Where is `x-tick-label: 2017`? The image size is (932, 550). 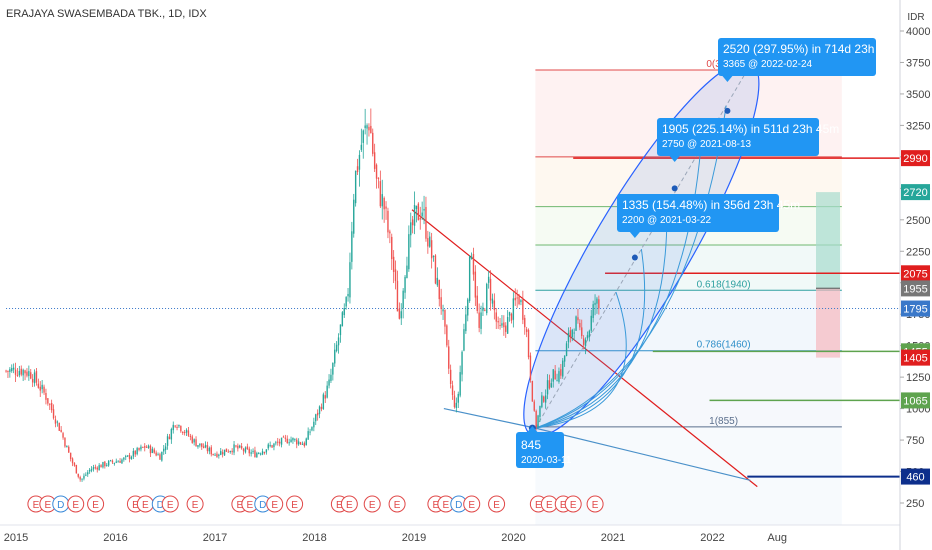 x-tick-label: 2017 is located at coordinates (215, 538).